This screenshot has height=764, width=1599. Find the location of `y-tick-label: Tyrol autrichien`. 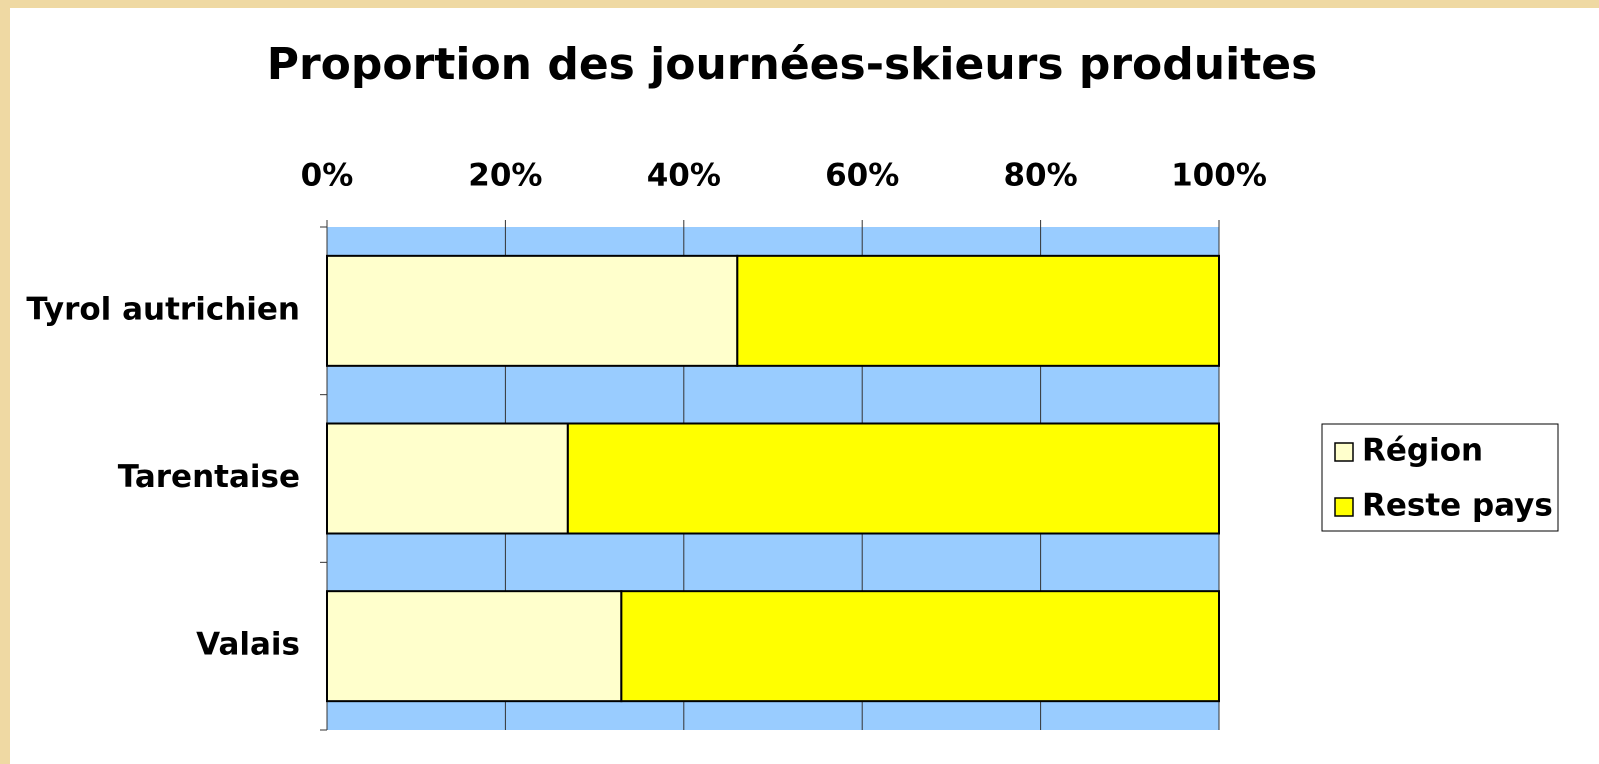

y-tick-label: Tyrol autrichien is located at coordinates (163, 309).